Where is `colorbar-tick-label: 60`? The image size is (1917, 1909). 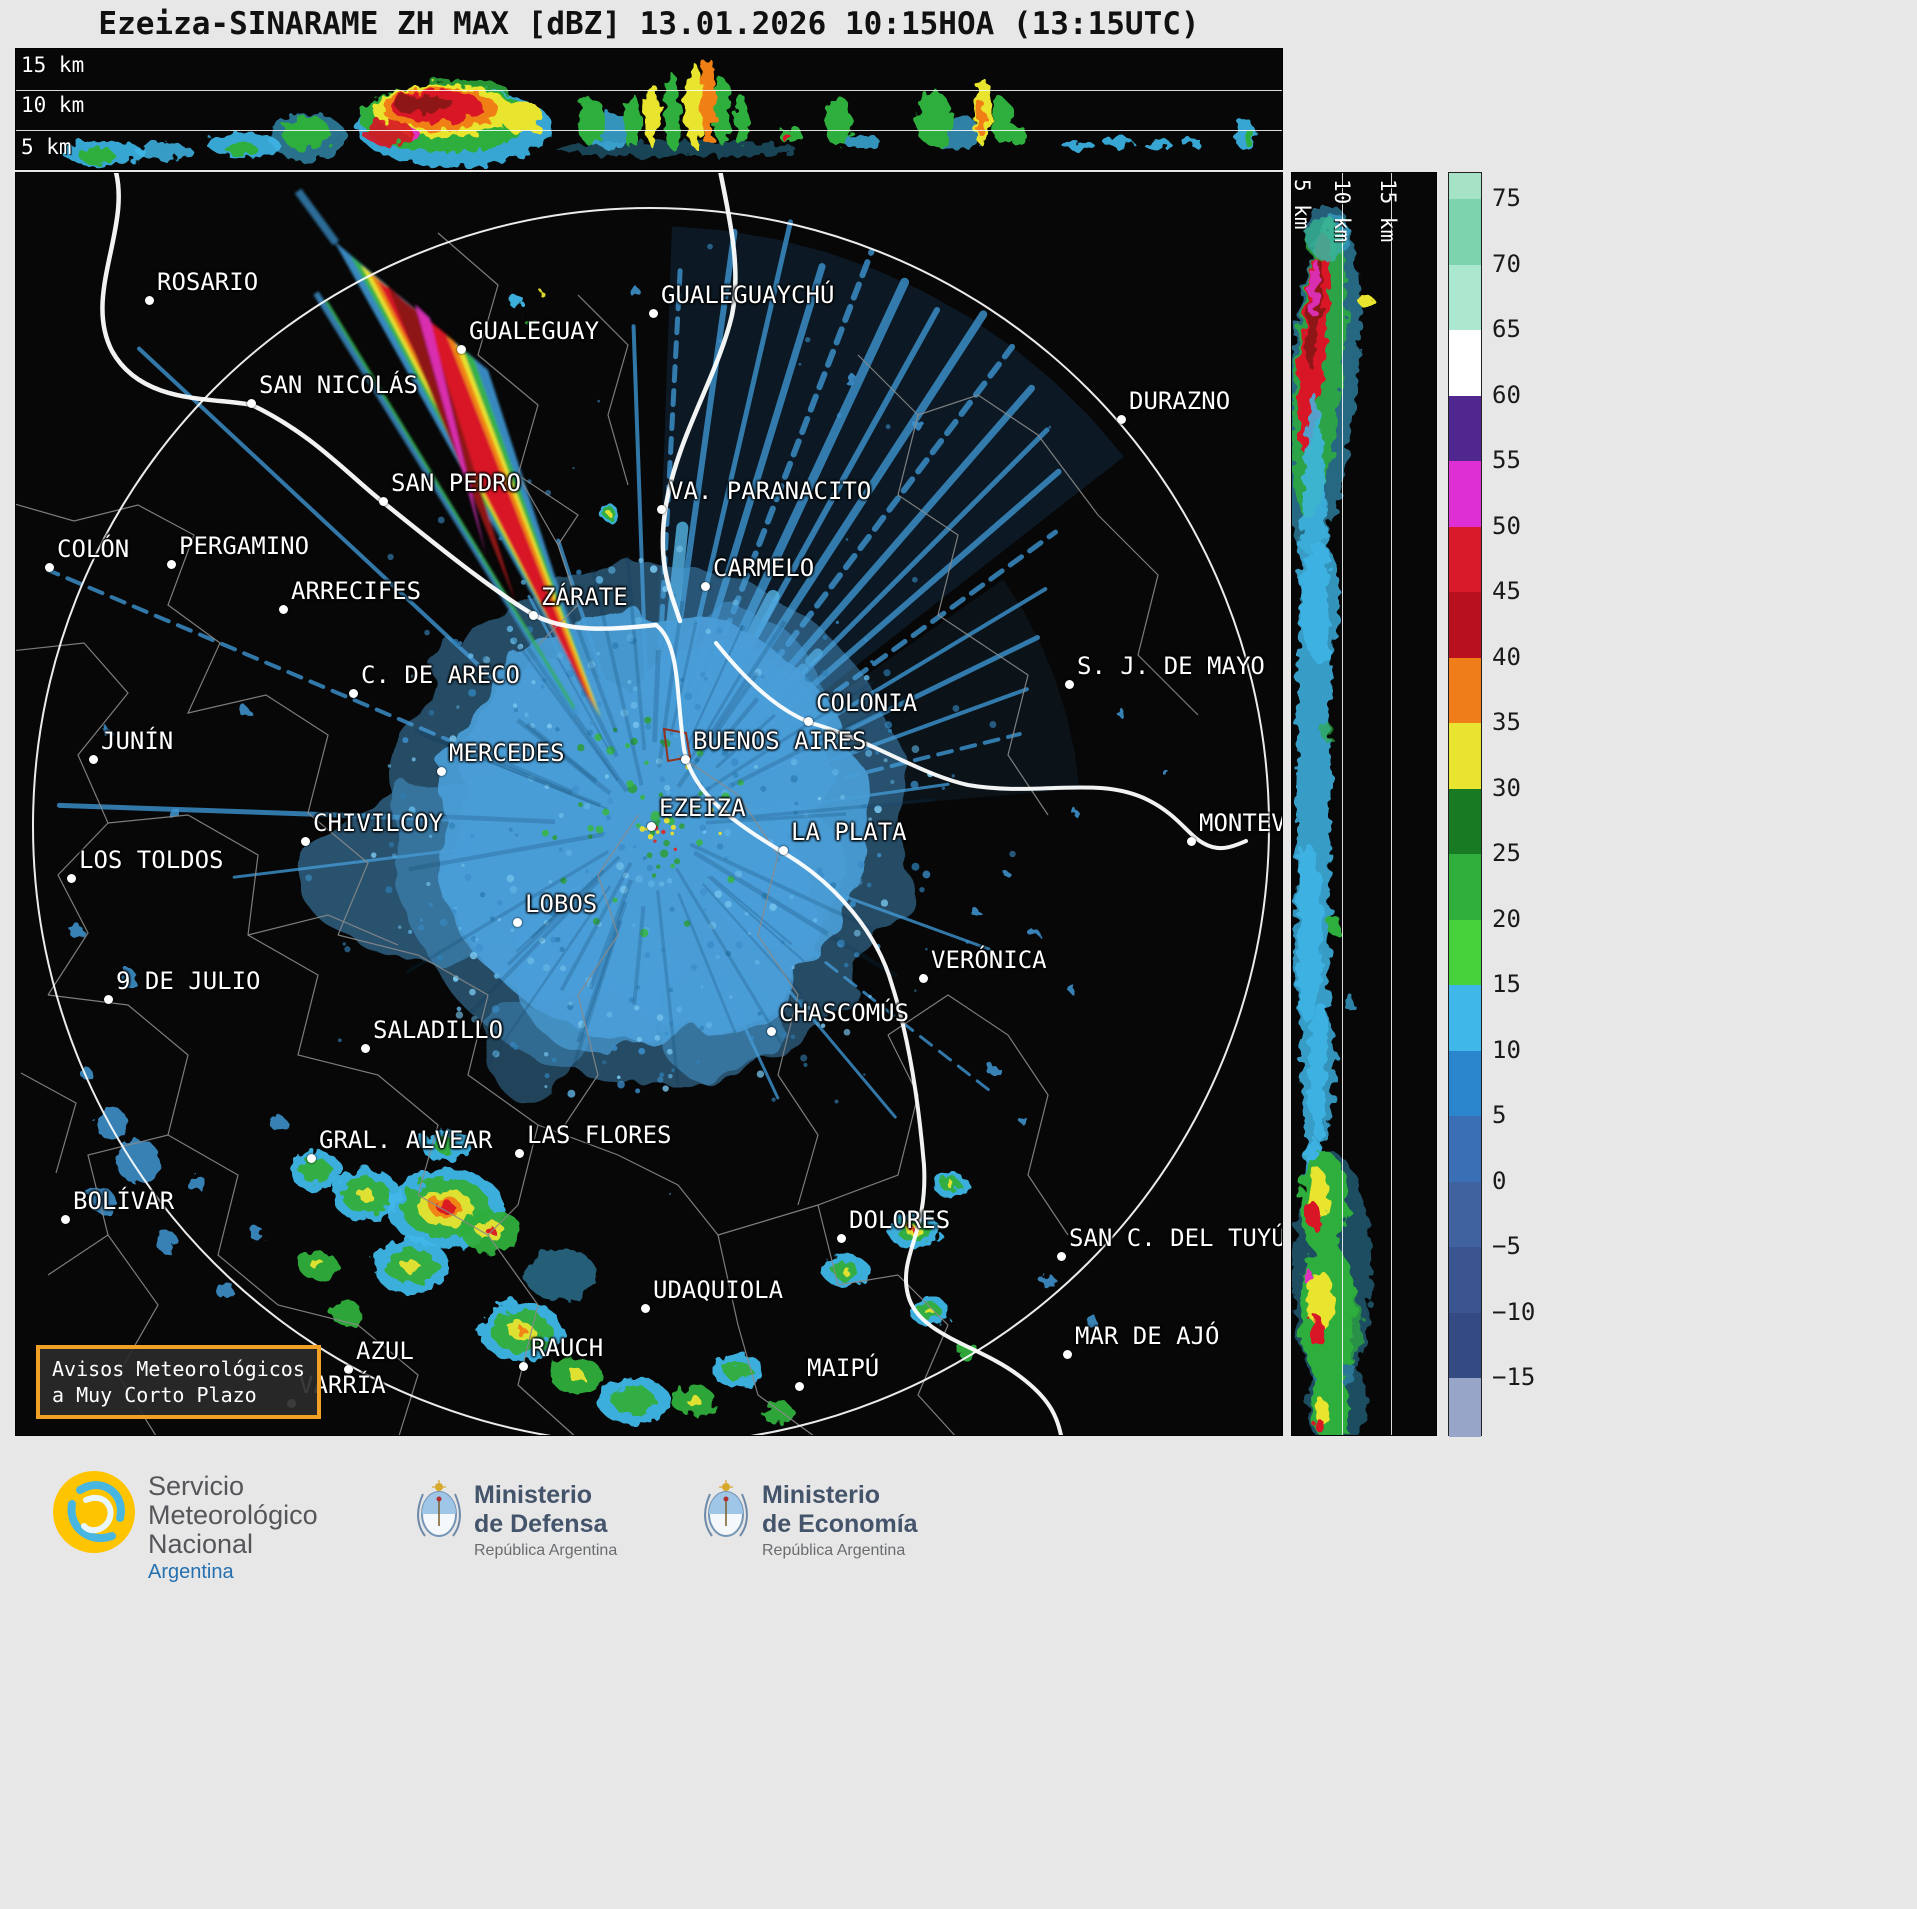
colorbar-tick-label: 60 is located at coordinates (1506, 394).